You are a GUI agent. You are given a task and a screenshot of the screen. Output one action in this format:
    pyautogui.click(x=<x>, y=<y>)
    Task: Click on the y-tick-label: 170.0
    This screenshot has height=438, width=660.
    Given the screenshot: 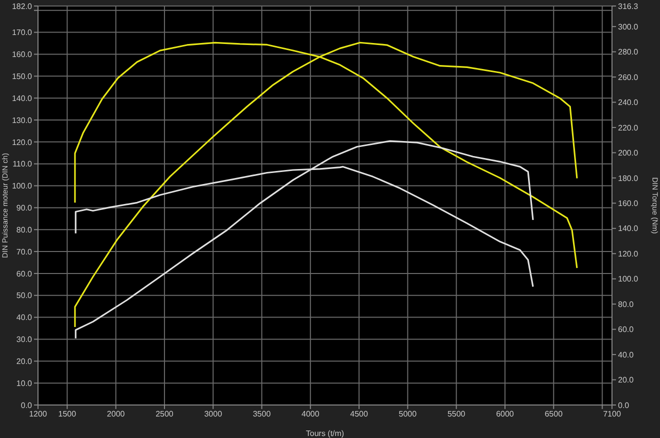 What is the action you would take?
    pyautogui.click(x=22, y=33)
    